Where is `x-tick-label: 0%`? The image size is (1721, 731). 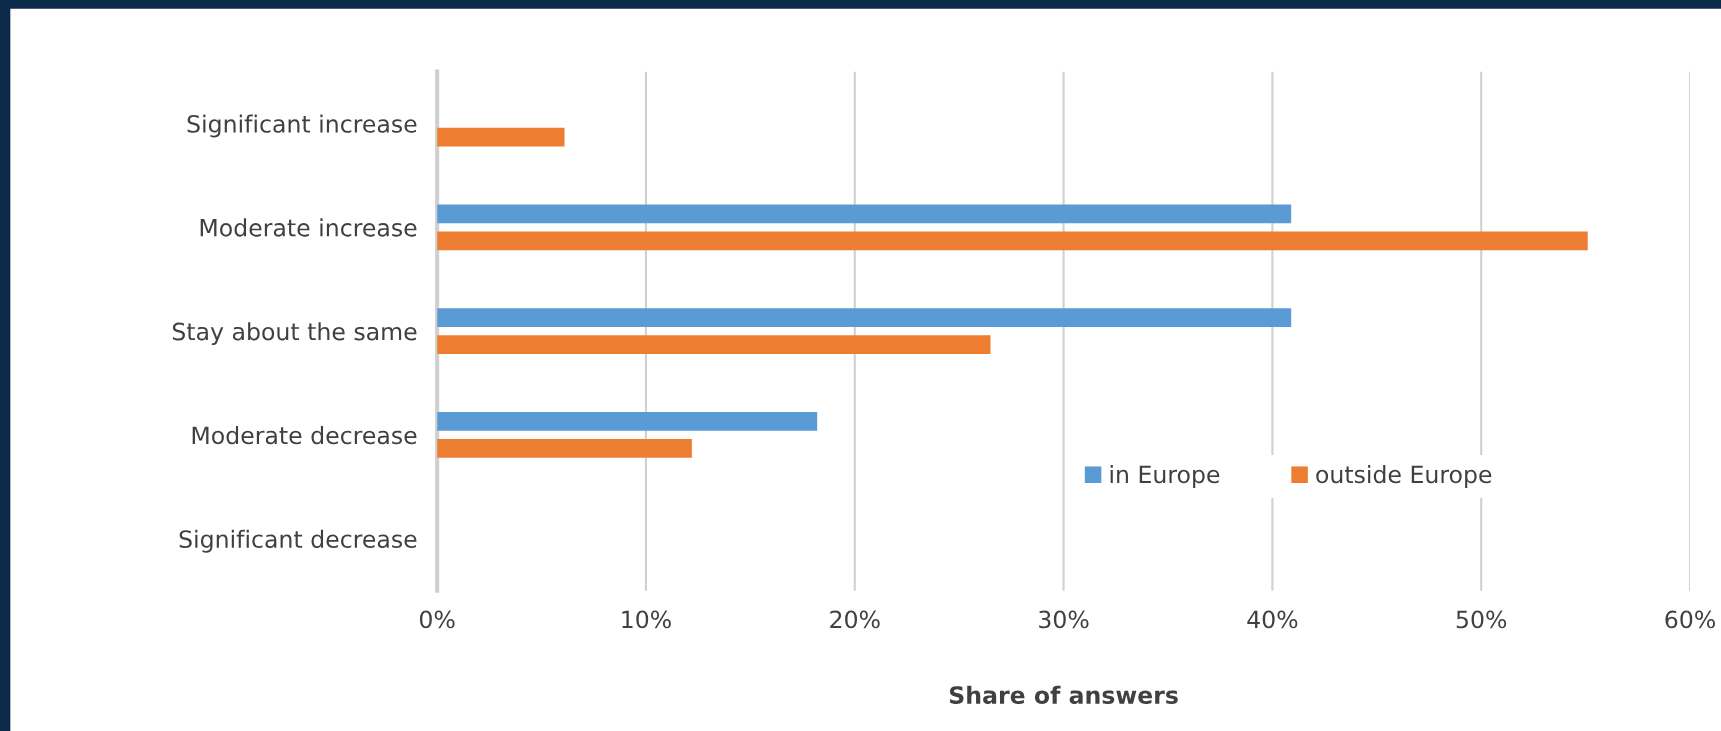 x-tick-label: 0% is located at coordinates (437, 619).